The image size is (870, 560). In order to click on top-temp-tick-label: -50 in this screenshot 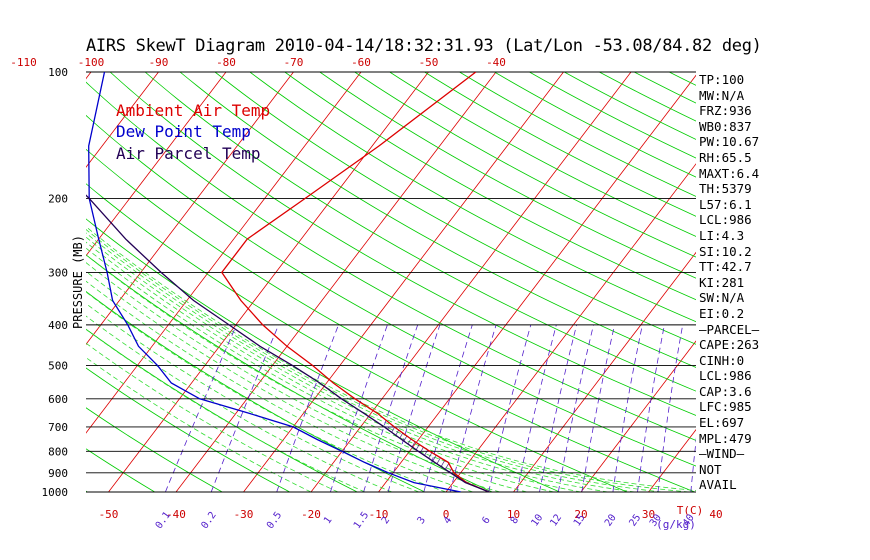, I will do `click(429, 62)`.